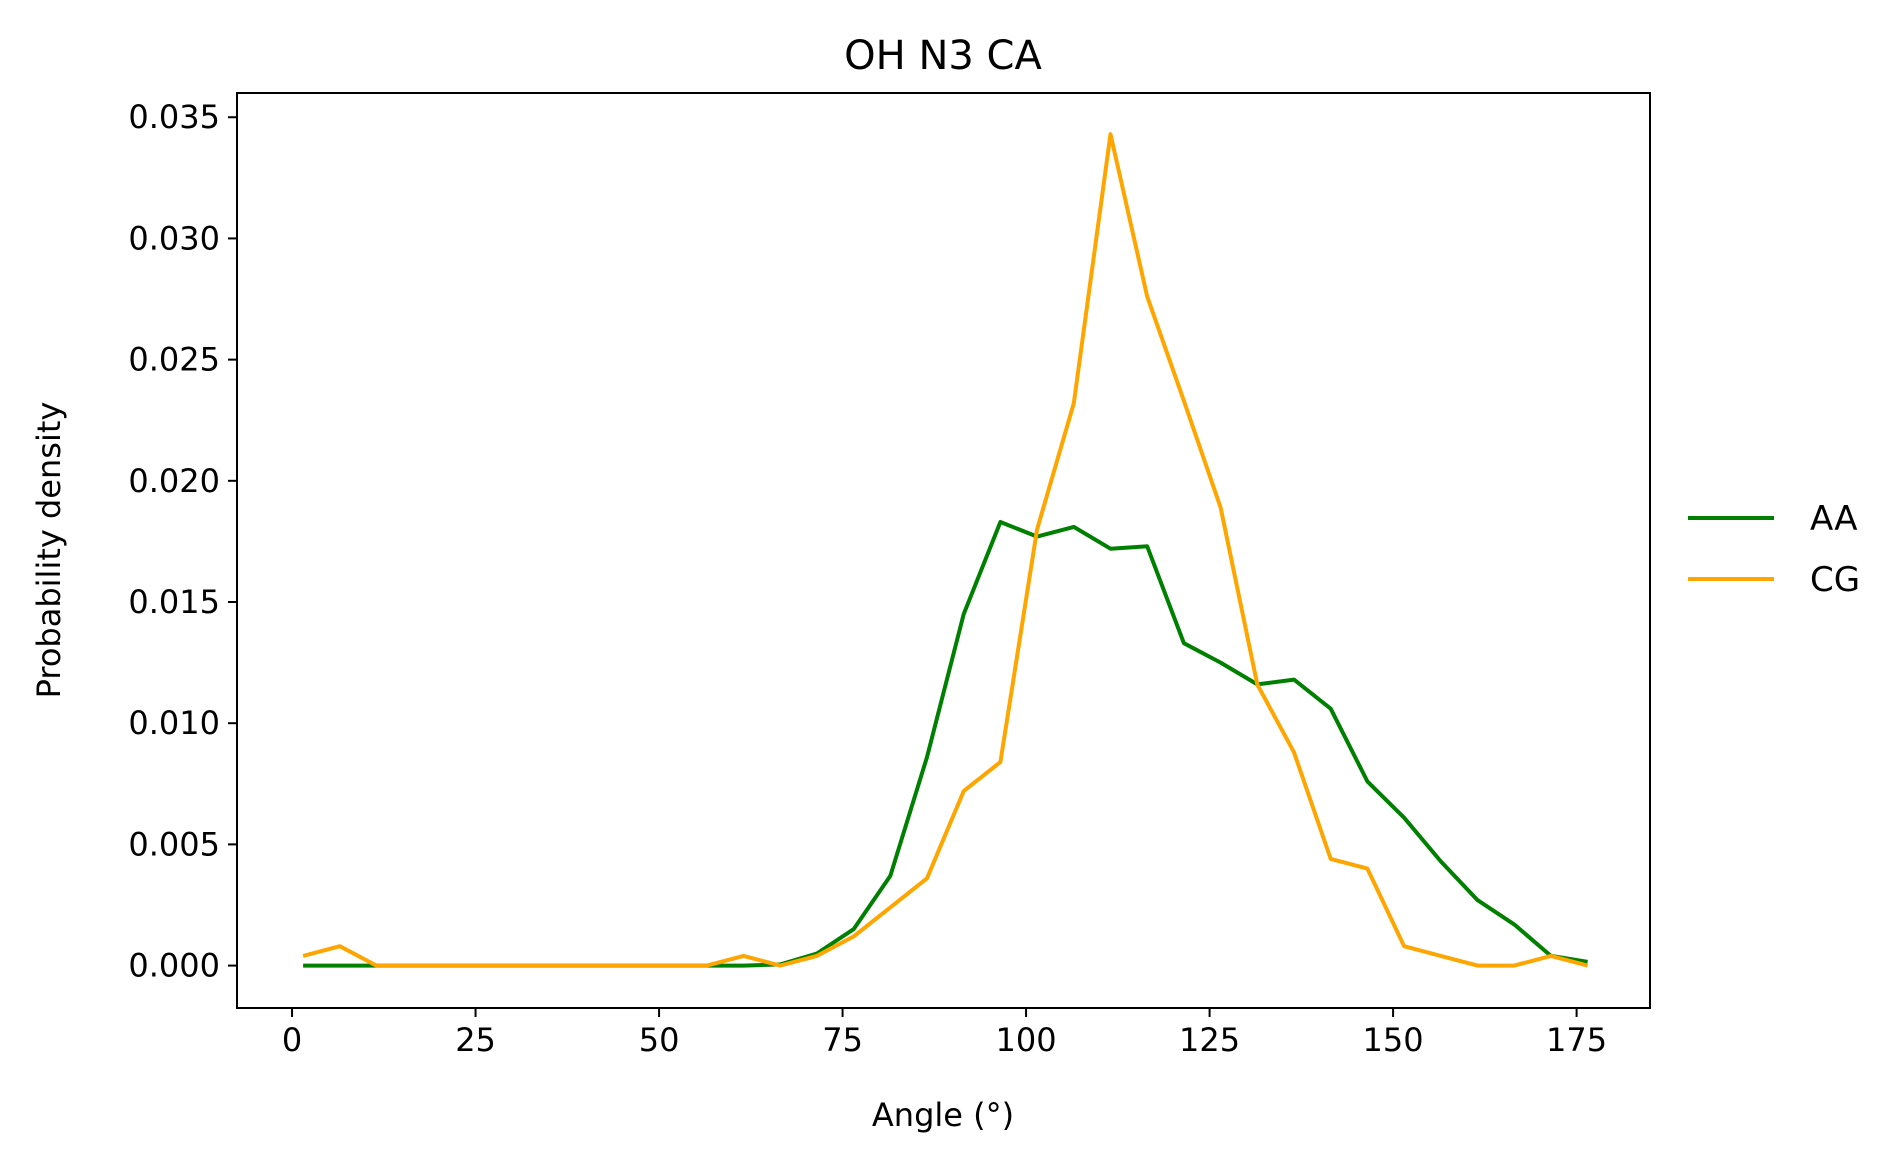 This screenshot has width=1892, height=1154. I want to click on x-tick-label: 125, so click(1209, 1040).